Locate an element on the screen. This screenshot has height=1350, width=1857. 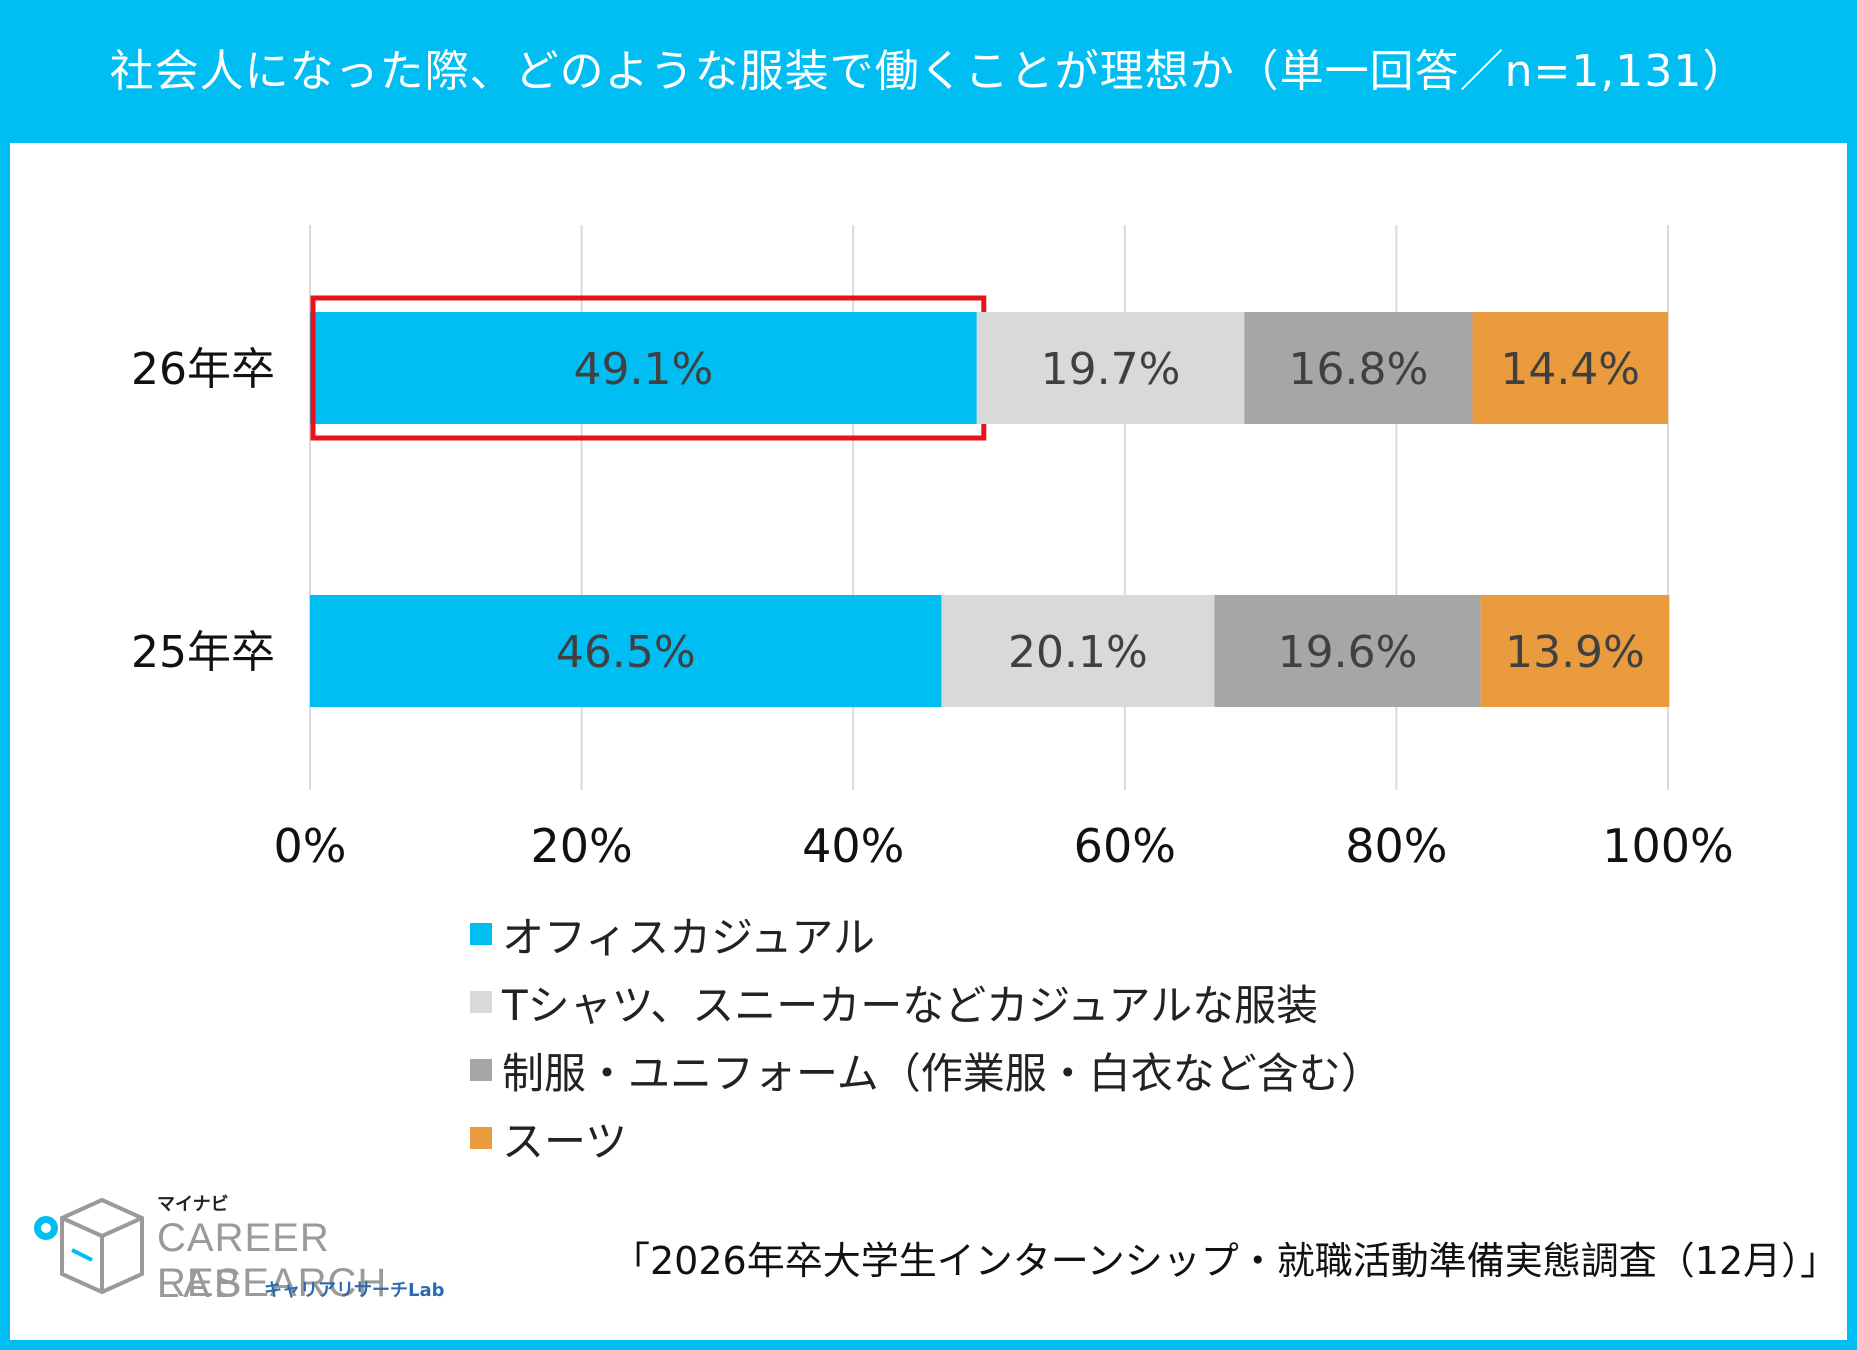
data-label: 20.1% is located at coordinates (1078, 652).